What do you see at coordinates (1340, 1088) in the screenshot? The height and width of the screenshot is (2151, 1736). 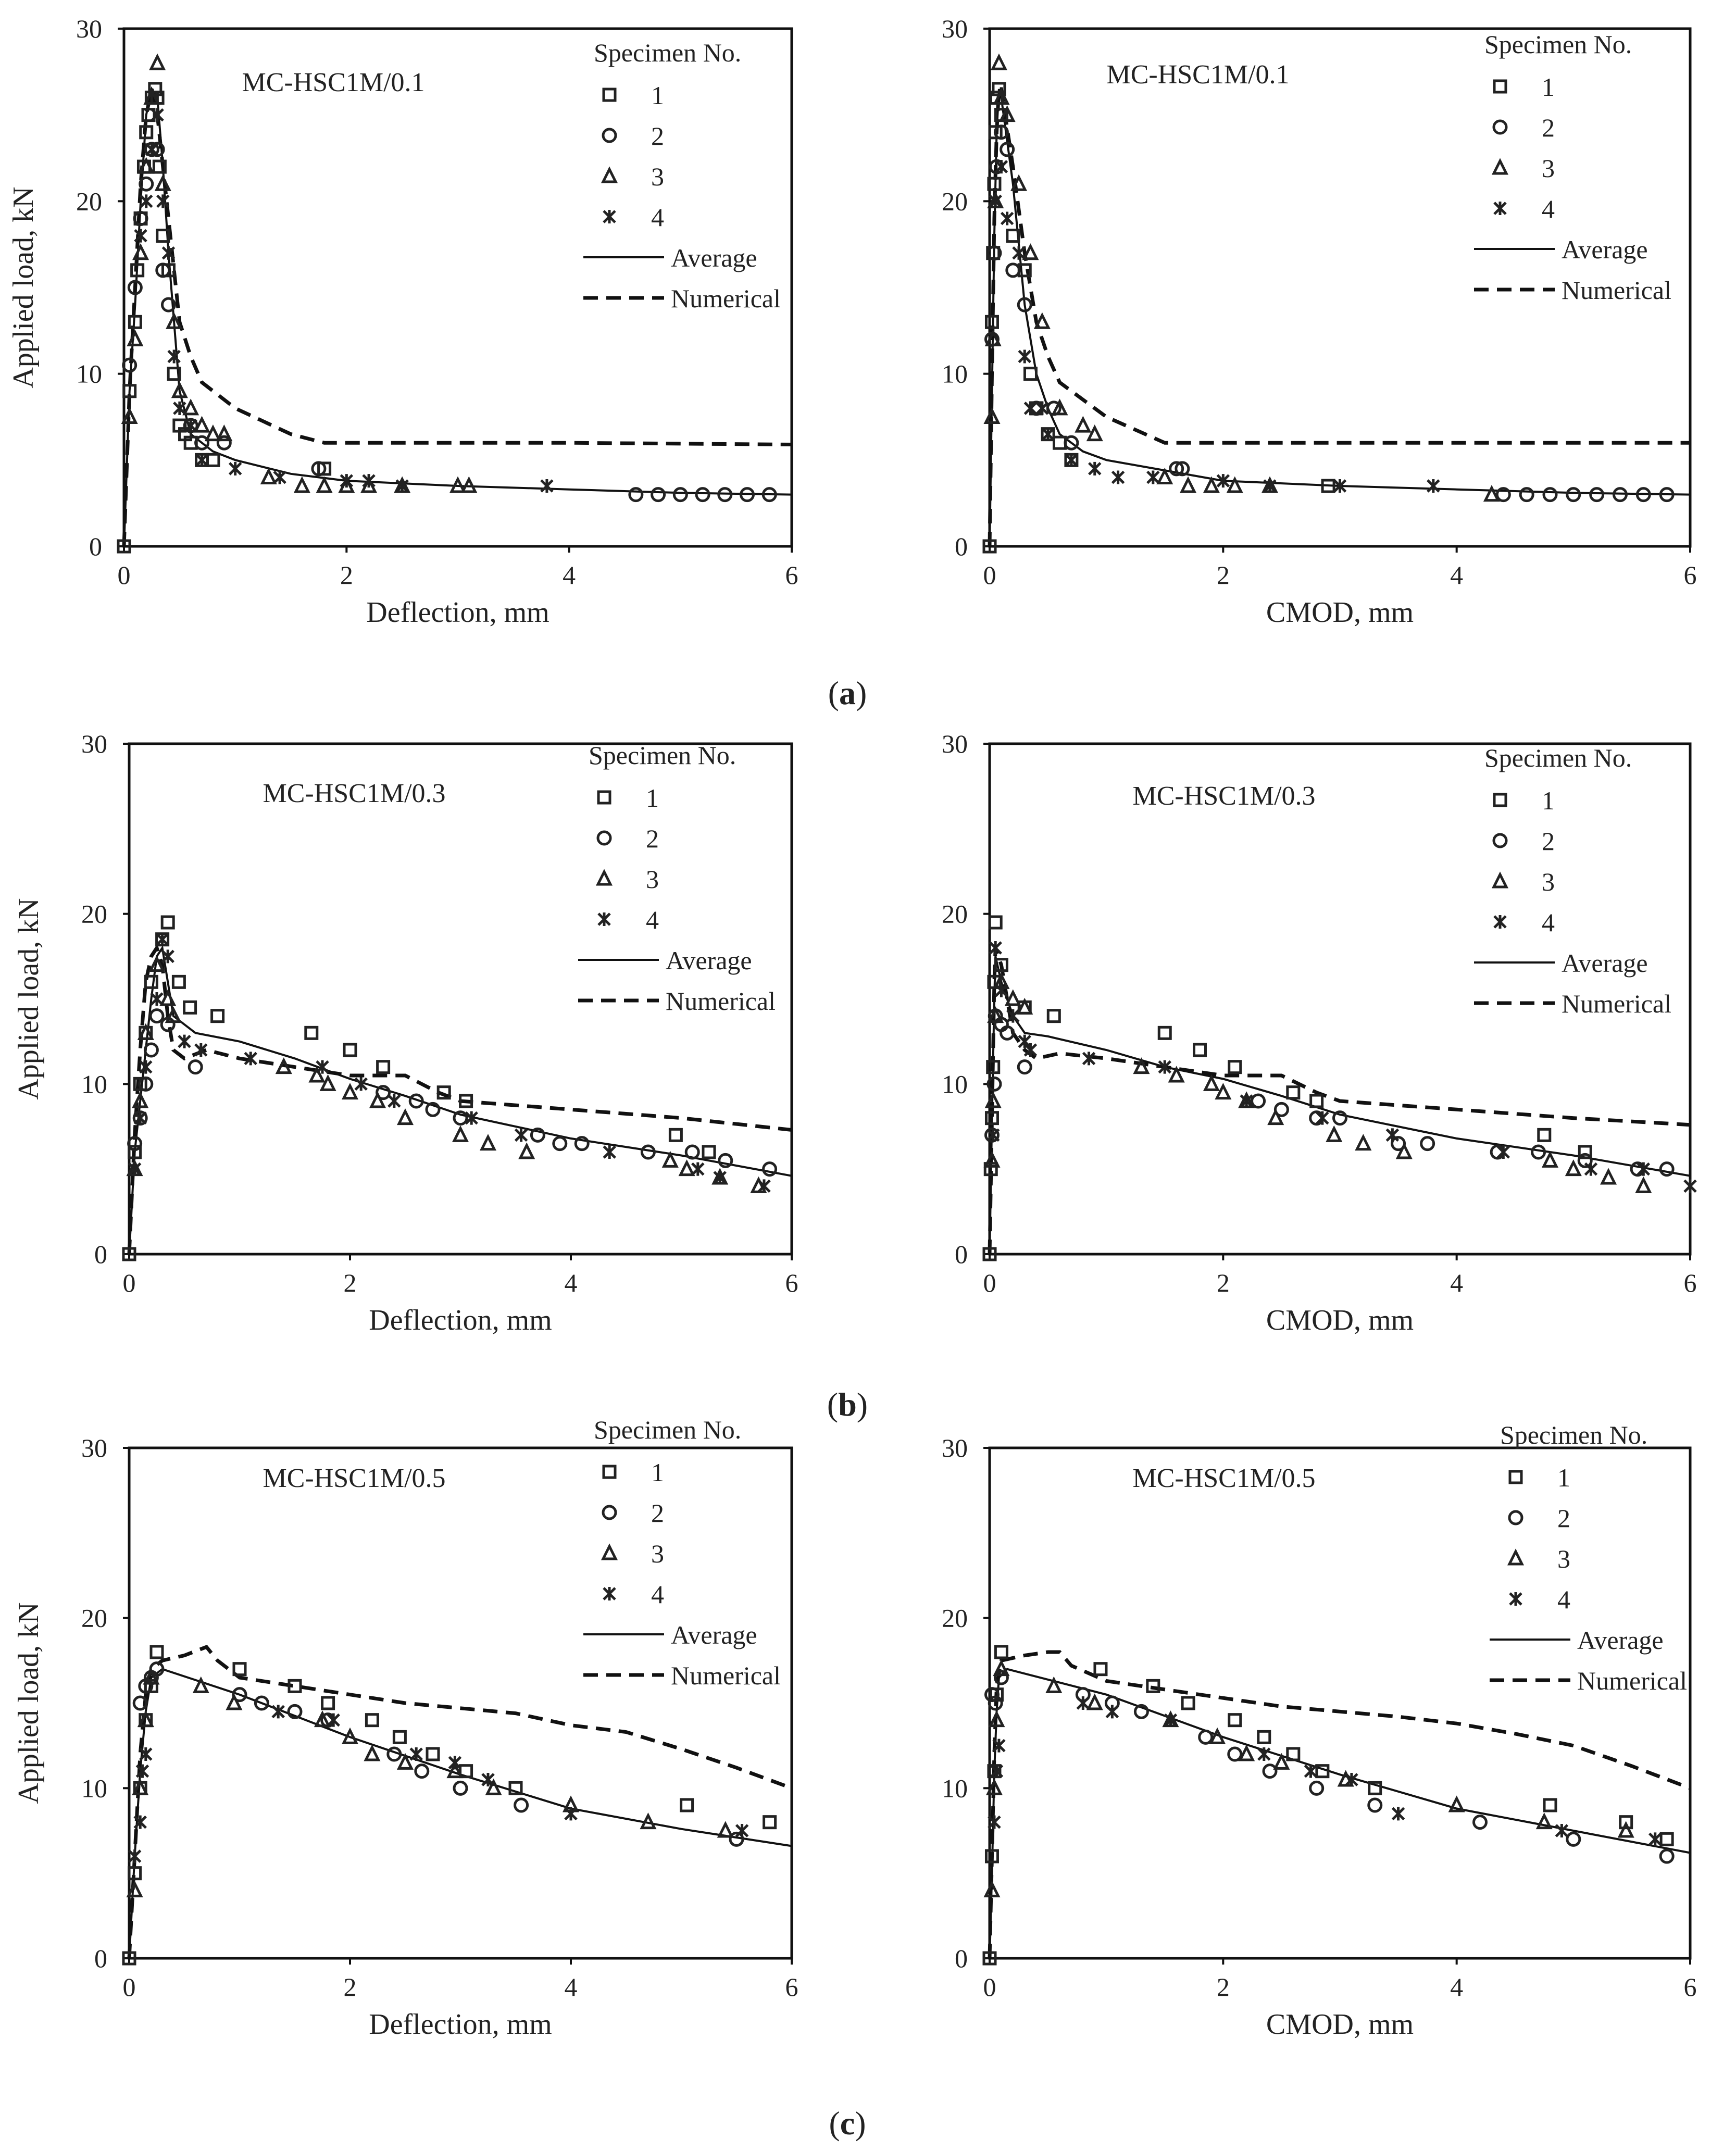 I see `series-markers` at bounding box center [1340, 1088].